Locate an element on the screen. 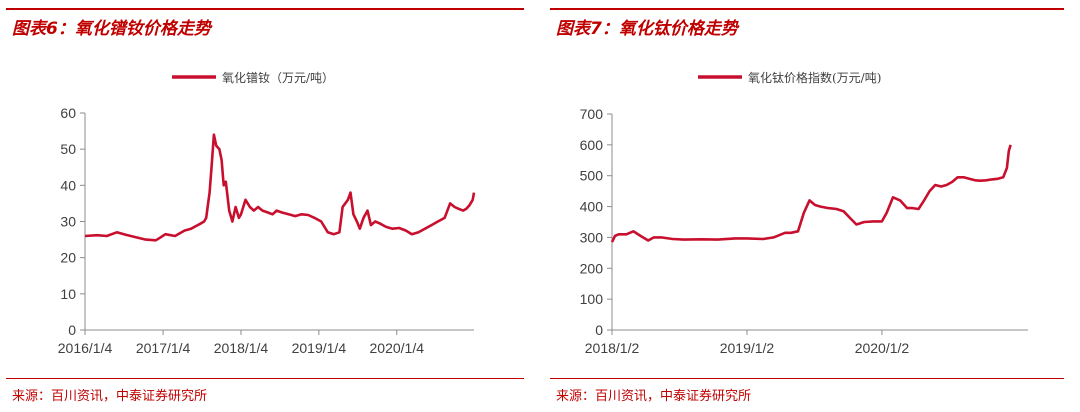 The image size is (1080, 412). y-tick-label: 20 is located at coordinates (68, 258).